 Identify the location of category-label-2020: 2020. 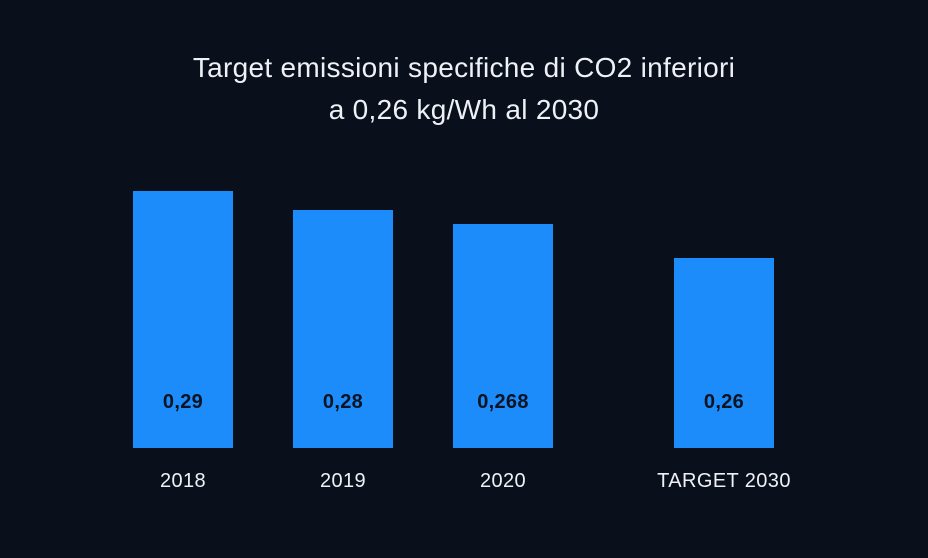
(503, 481).